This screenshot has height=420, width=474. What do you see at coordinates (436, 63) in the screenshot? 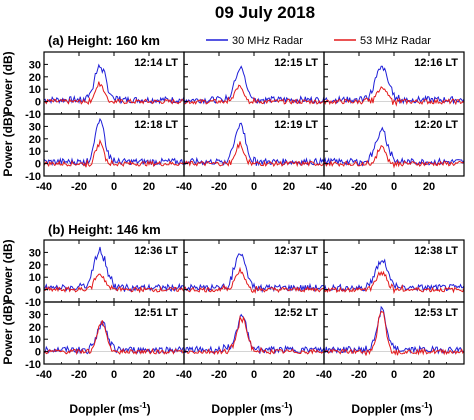
I see `panel-time-label: 12:16 LT` at bounding box center [436, 63].